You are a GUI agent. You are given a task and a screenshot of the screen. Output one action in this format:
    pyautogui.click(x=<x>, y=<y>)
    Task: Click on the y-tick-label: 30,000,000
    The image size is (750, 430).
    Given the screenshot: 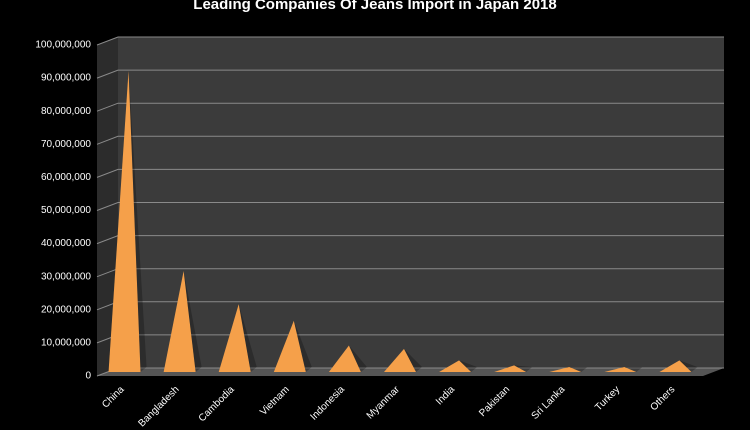 What is the action you would take?
    pyautogui.click(x=66, y=276)
    